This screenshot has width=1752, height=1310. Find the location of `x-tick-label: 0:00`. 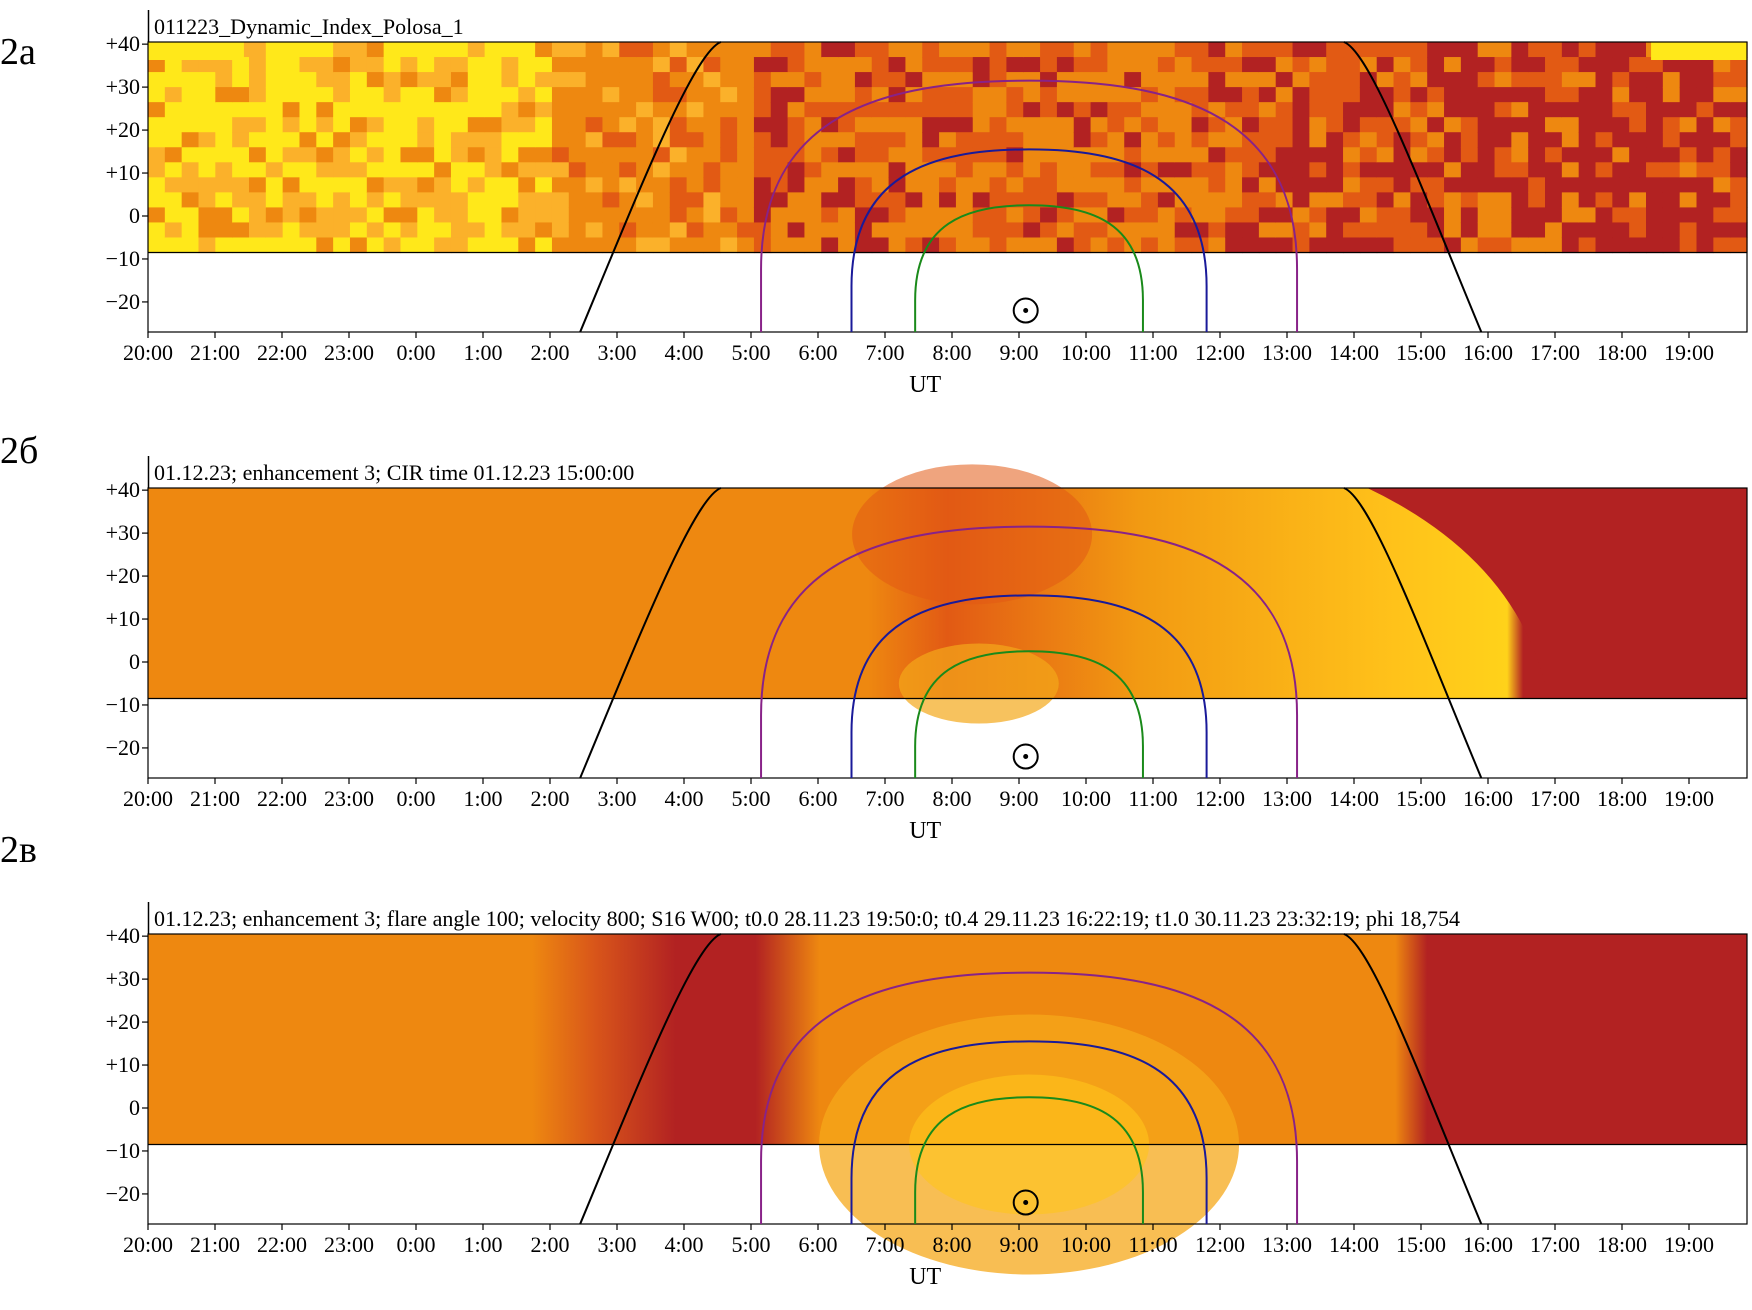

x-tick-label: 0:00 is located at coordinates (415, 798).